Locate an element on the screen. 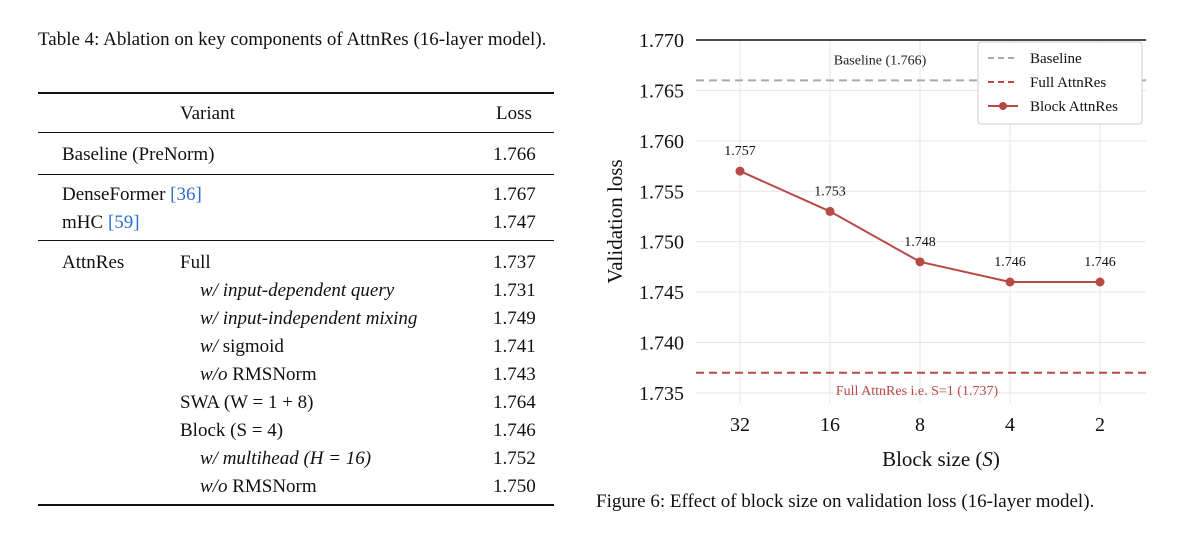  row-block-variant: Block (S = 4) is located at coordinates (232, 430).